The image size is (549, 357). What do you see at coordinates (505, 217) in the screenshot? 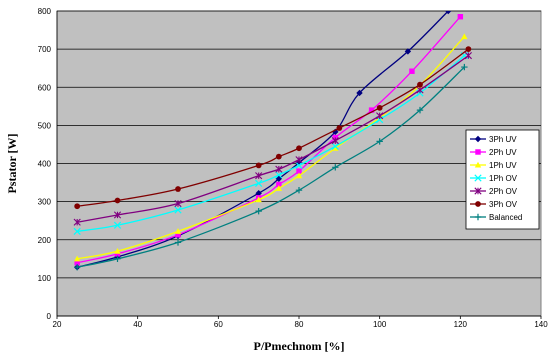
I see `legend-label: Balanced` at bounding box center [505, 217].